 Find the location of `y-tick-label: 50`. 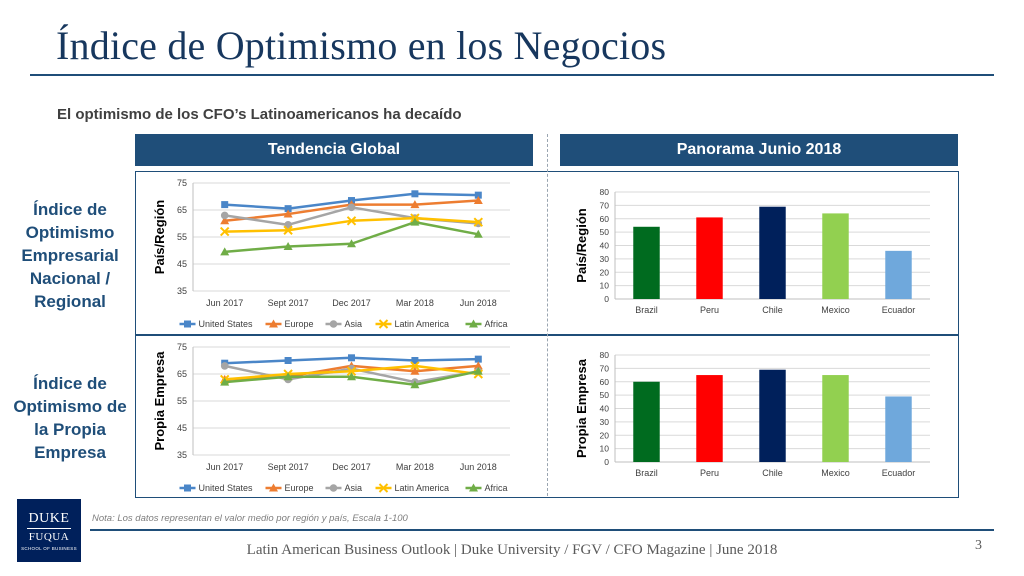

y-tick-label: 50 is located at coordinates (605, 232).